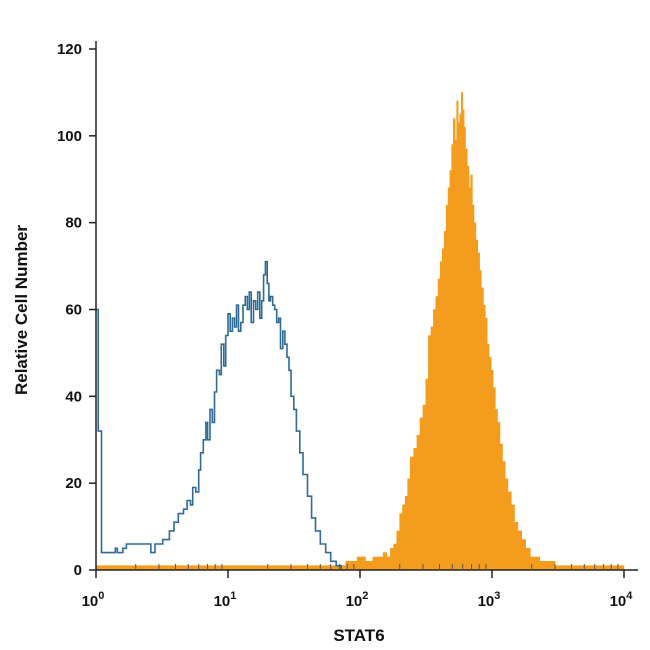 The width and height of the screenshot is (650, 650). I want to click on x-tick-label: 10², so click(357, 600).